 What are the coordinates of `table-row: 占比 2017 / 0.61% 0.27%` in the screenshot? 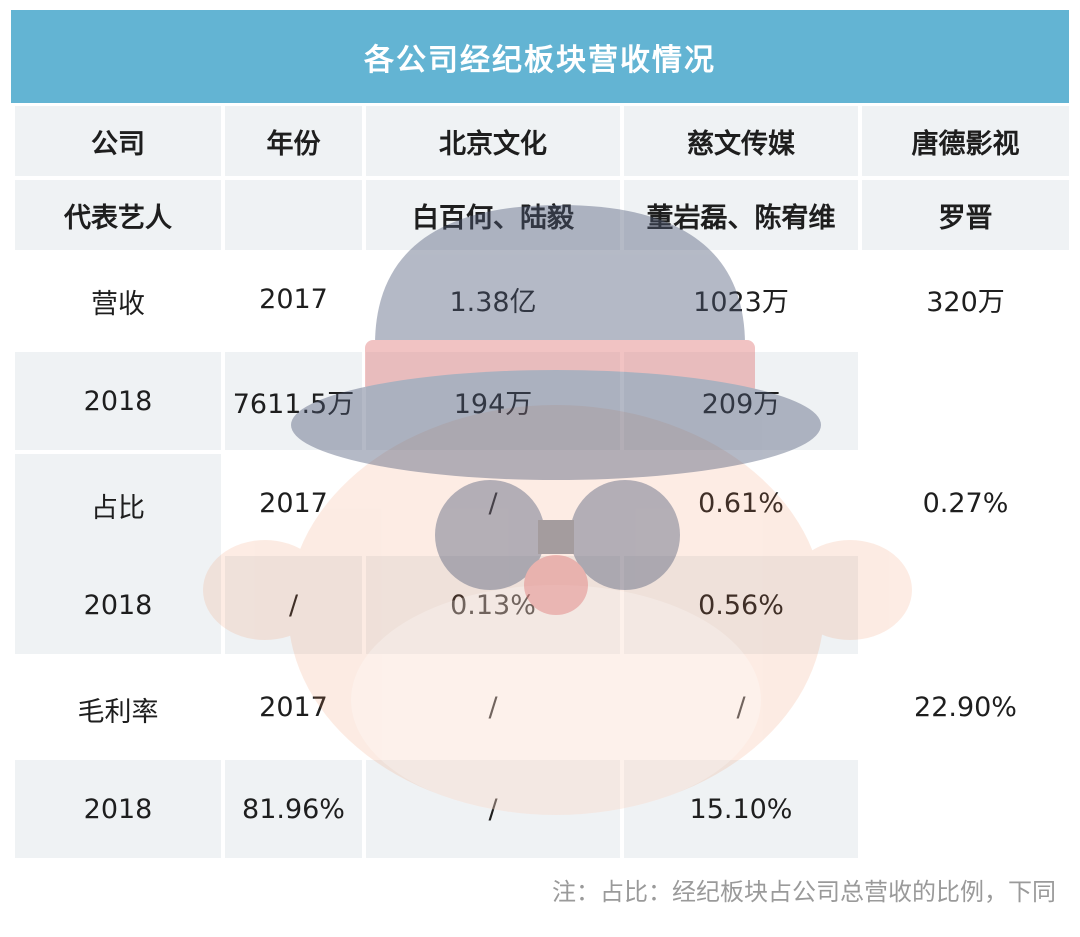 It's located at (542, 505).